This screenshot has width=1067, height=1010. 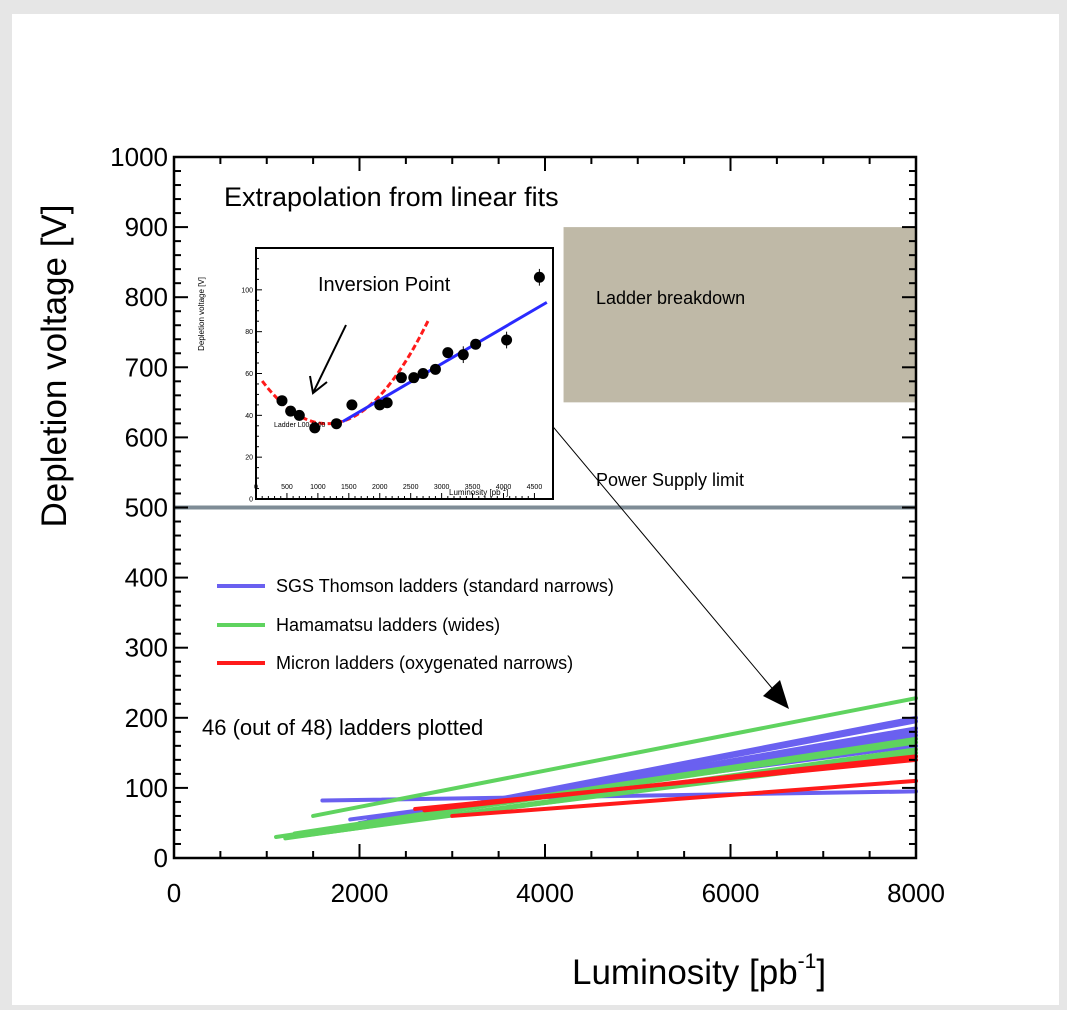 I want to click on breakdown-region, so click(x=739, y=315).